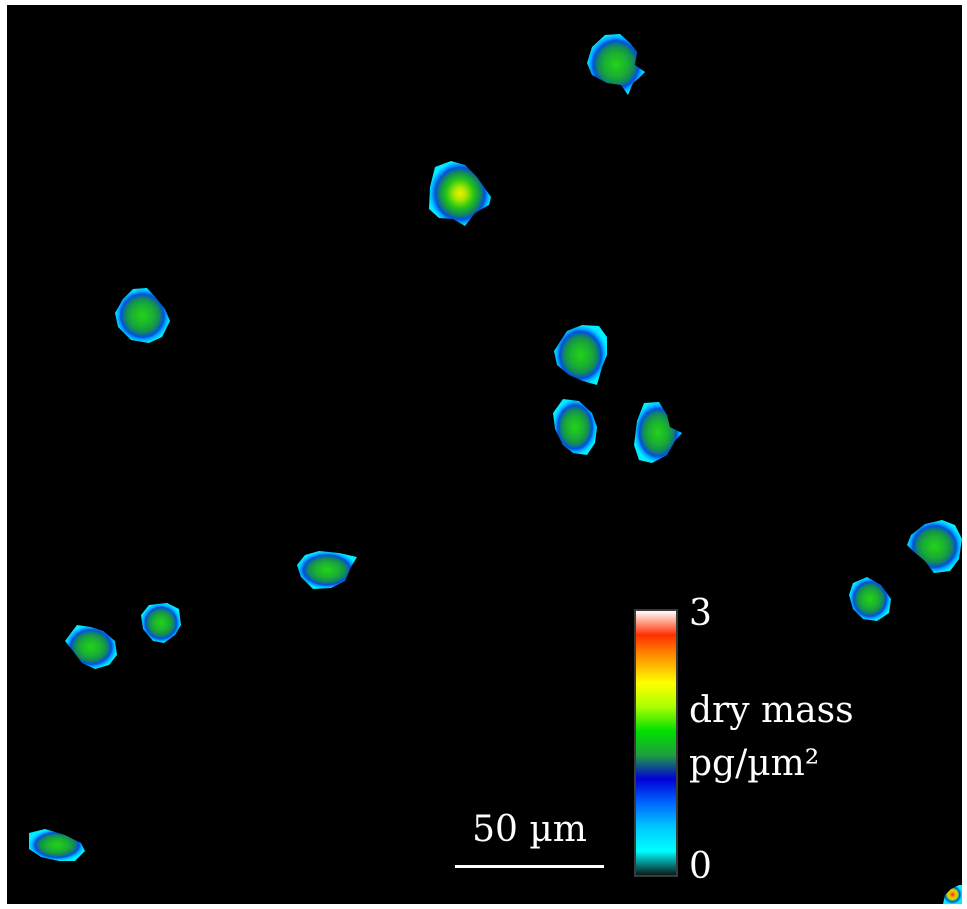  I want to click on colorbar-min-label: 0, so click(700, 866).